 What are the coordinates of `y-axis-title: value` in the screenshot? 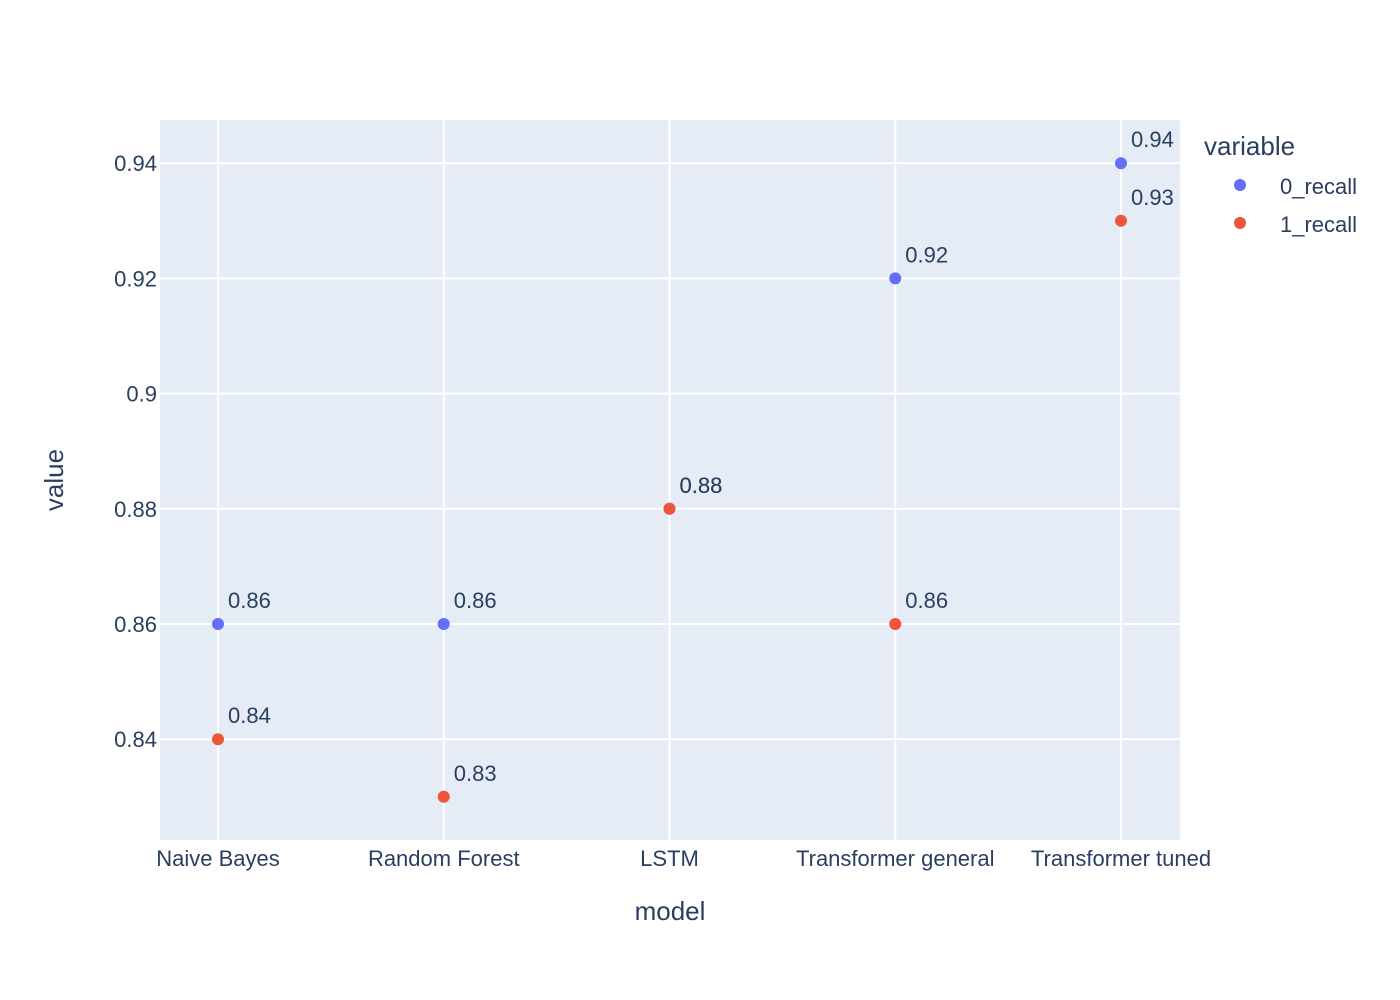 It's located at (54, 480).